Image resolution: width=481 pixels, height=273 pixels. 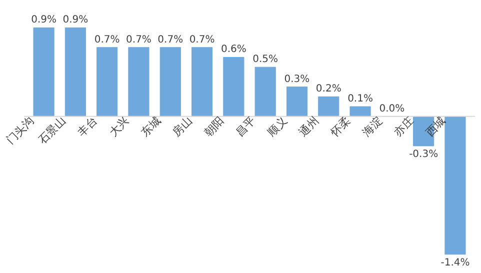 I want to click on x-tick-label: 顺义, so click(x=277, y=127).